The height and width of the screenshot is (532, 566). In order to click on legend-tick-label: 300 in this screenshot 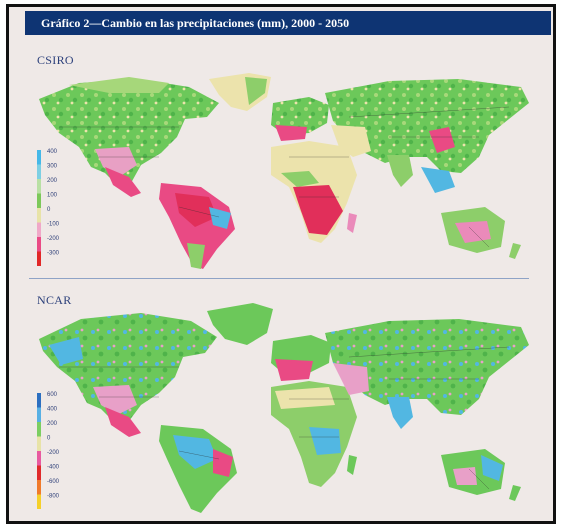, I will do `click(52, 167)`.